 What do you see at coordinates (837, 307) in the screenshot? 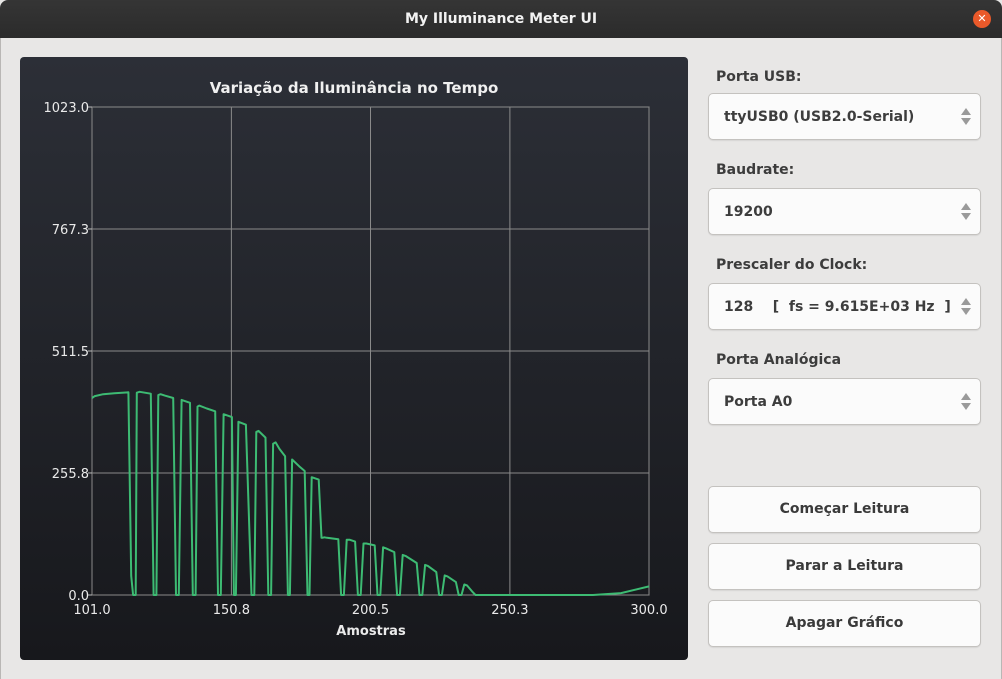
I see `prescaler-value: 128 [ fs = 9.615E+03 Hz ]` at bounding box center [837, 307].